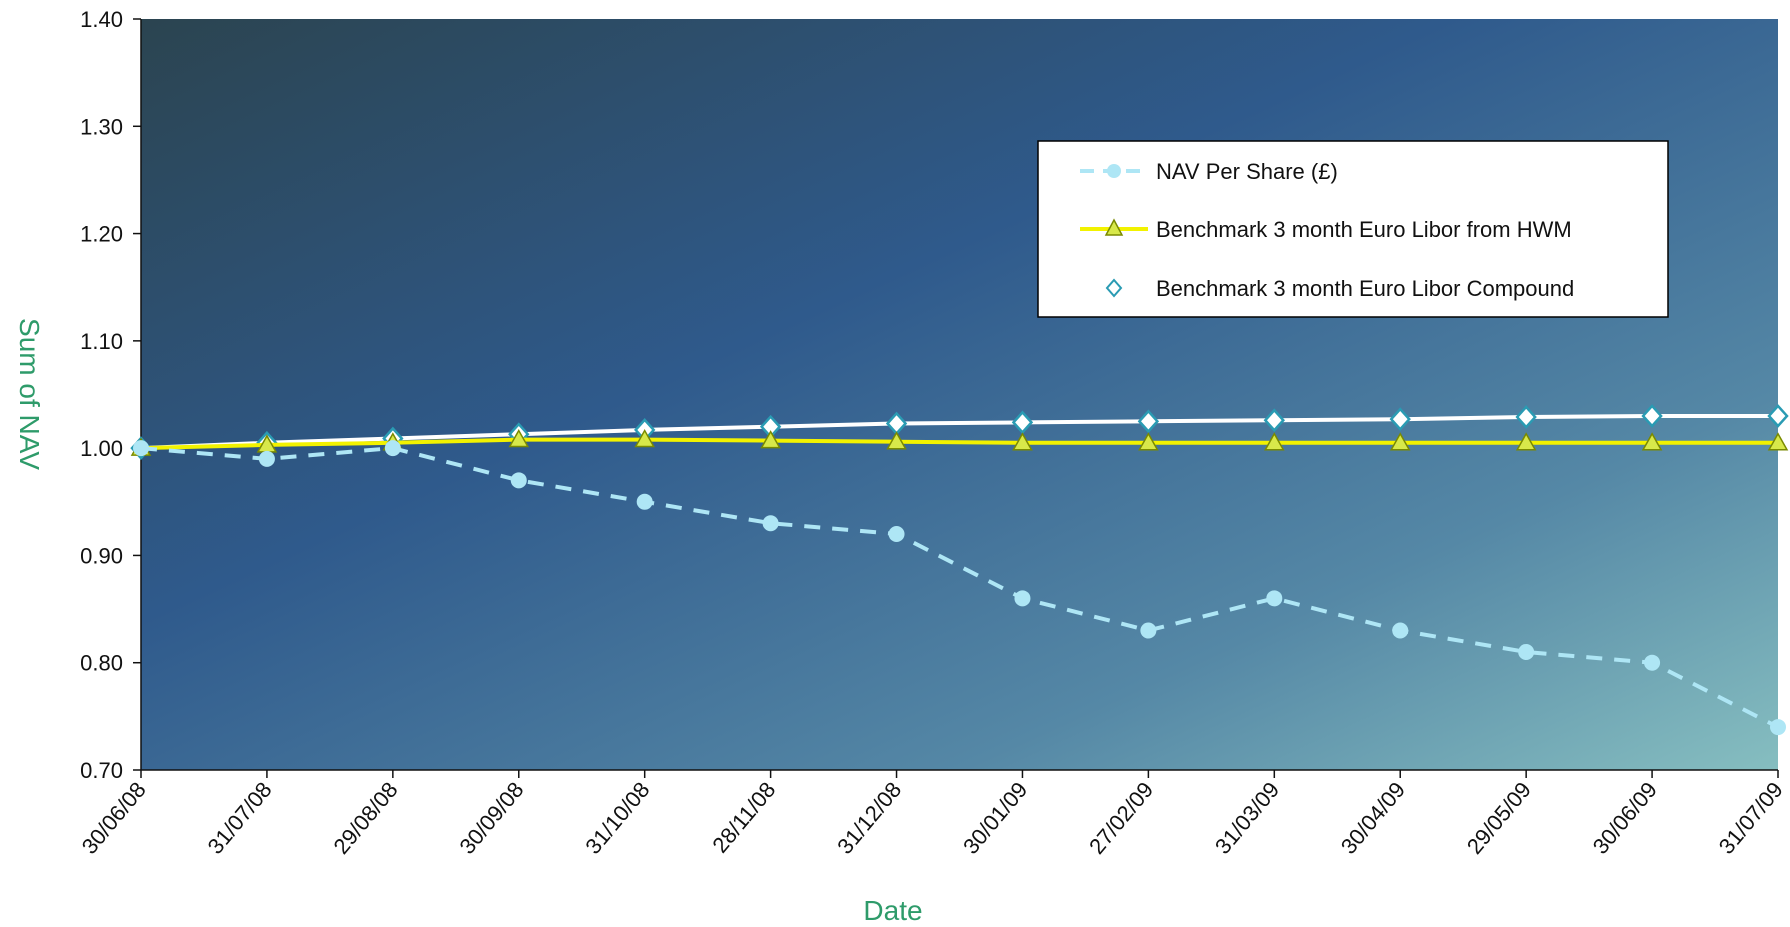  Describe the element at coordinates (995, 818) in the screenshot. I see `x-tick-label: 30/01/09` at that location.